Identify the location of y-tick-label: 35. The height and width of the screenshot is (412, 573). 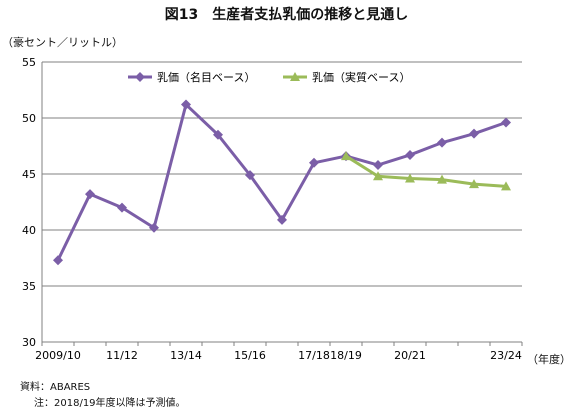
(29, 286).